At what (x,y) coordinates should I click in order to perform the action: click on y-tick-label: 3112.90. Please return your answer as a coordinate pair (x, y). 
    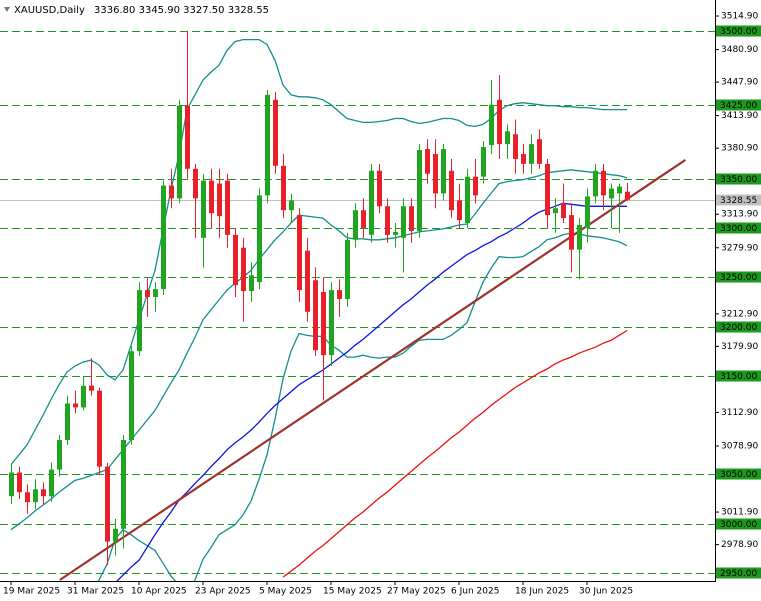
    Looking at the image, I should click on (739, 413).